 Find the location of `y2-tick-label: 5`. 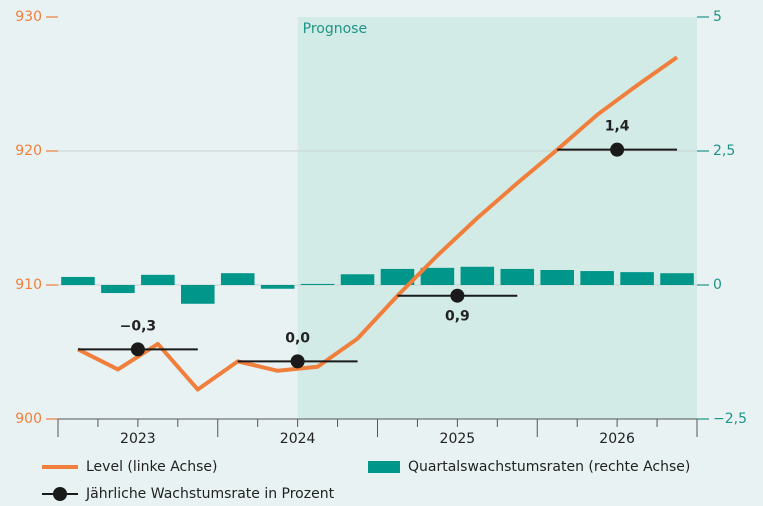

y2-tick-label: 5 is located at coordinates (717, 17).